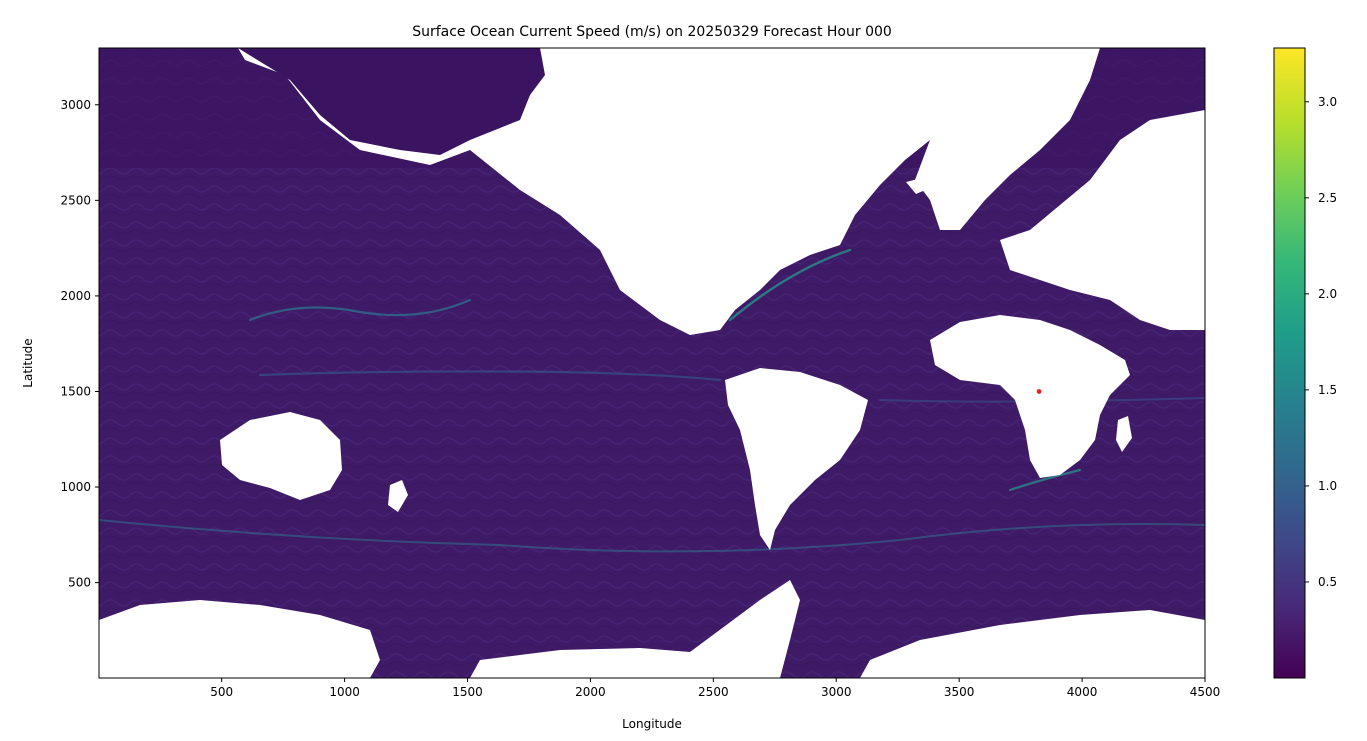  What do you see at coordinates (590, 692) in the screenshot?
I see `x-tick-label: 2000` at bounding box center [590, 692].